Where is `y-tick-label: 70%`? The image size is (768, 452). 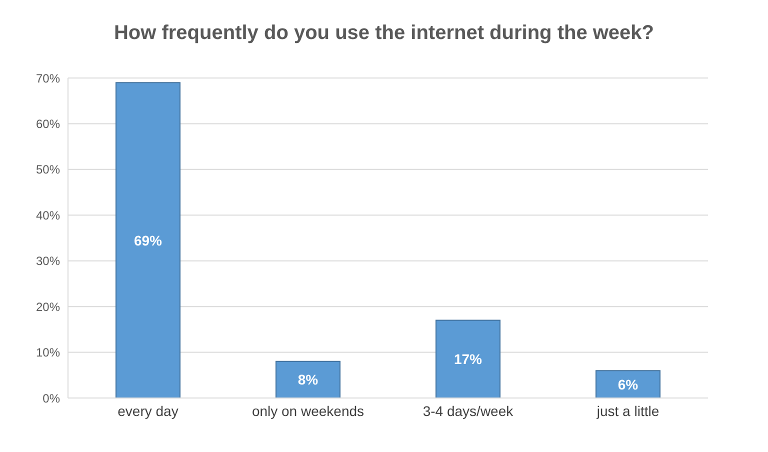 y-tick-label: 70% is located at coordinates (48, 78).